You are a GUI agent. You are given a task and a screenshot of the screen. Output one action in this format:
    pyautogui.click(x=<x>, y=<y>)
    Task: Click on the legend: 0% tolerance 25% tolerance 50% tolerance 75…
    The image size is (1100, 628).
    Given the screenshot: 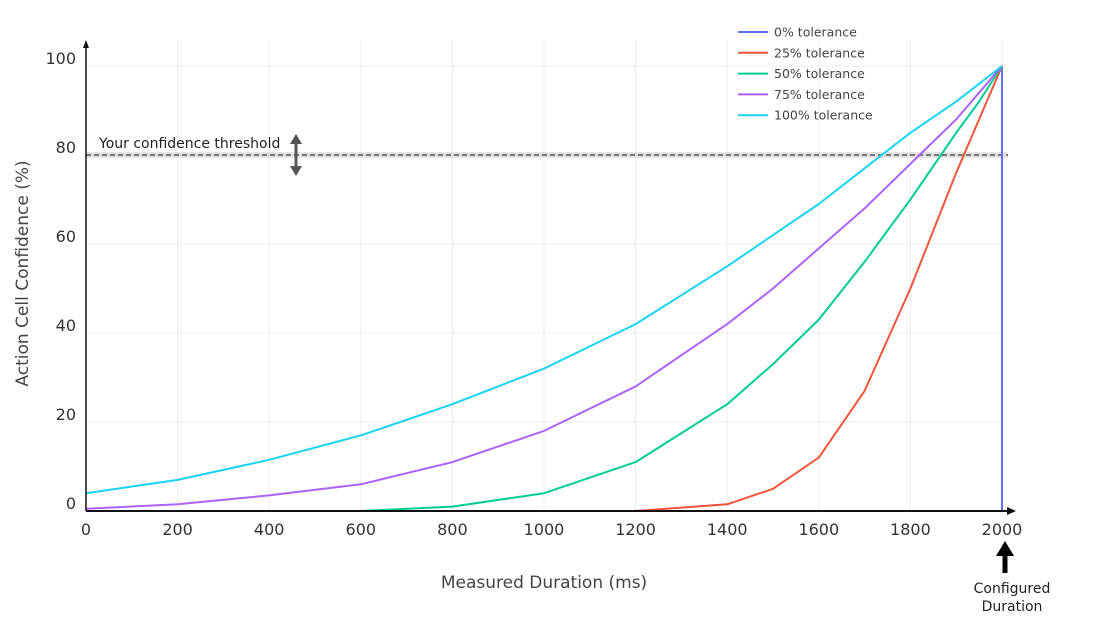 What is the action you would take?
    pyautogui.click(x=805, y=74)
    